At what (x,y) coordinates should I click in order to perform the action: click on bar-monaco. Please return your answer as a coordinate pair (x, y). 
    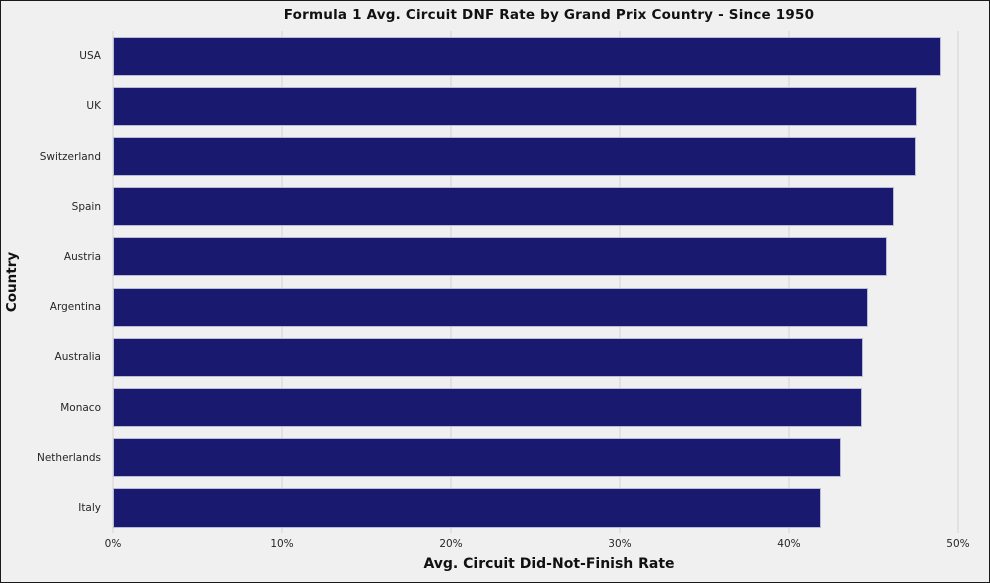
    Looking at the image, I should click on (487, 407).